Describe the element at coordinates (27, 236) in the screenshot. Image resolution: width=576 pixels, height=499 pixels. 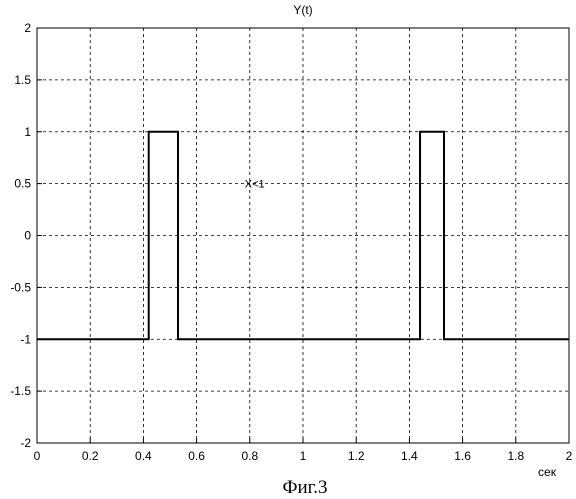
I see `y-tick-label: 0` at that location.